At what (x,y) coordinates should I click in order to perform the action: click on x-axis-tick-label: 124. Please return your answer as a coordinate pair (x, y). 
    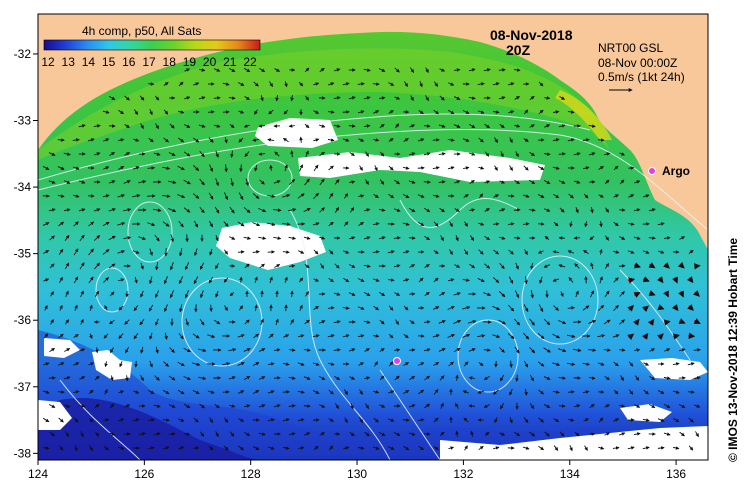
    Looking at the image, I should click on (38, 474).